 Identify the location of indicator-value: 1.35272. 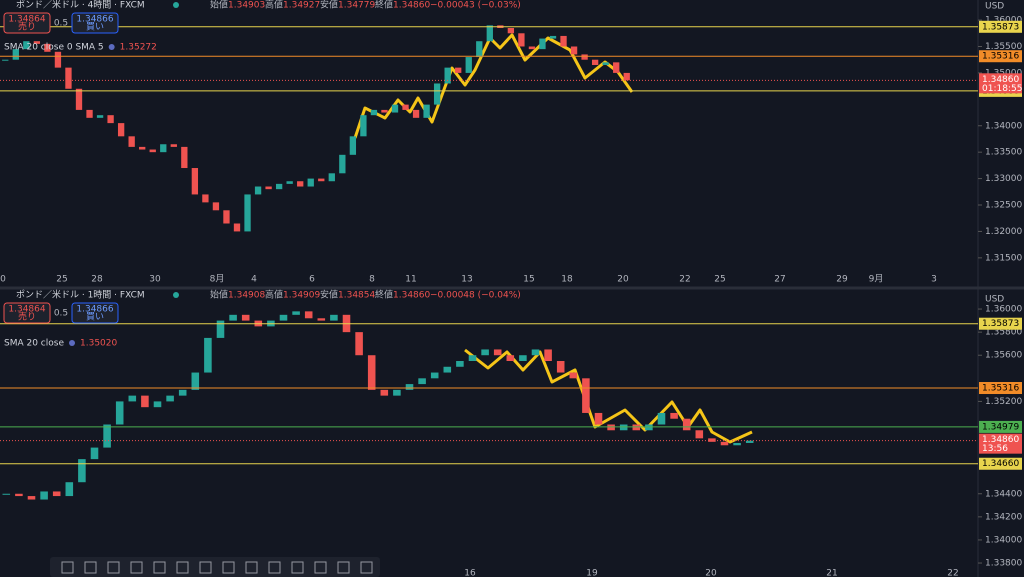
(138, 48).